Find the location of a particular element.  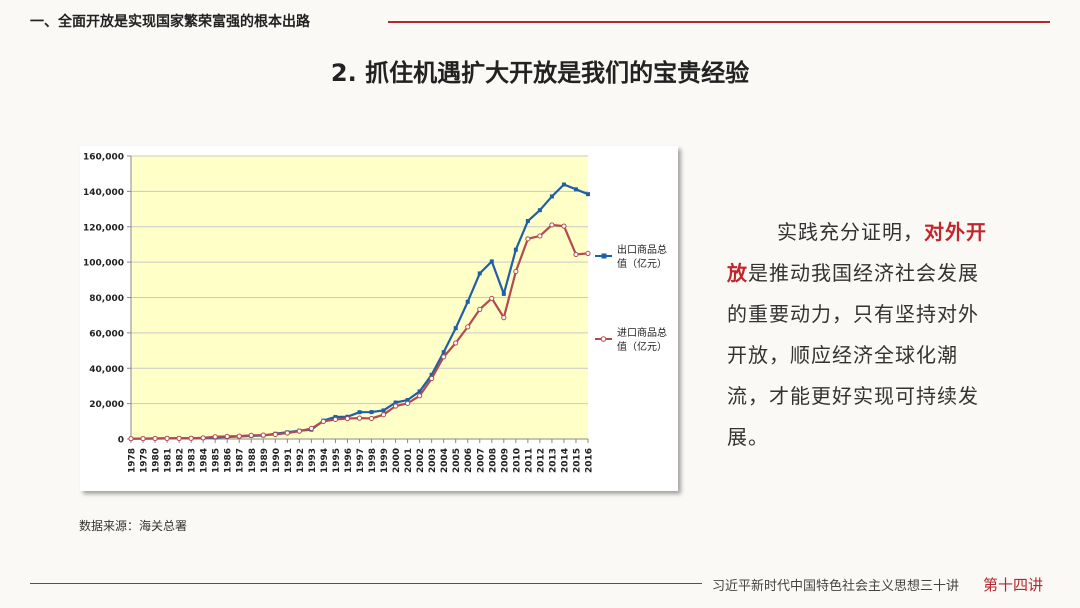

x-tick-label: 1988 is located at coordinates (253, 460).